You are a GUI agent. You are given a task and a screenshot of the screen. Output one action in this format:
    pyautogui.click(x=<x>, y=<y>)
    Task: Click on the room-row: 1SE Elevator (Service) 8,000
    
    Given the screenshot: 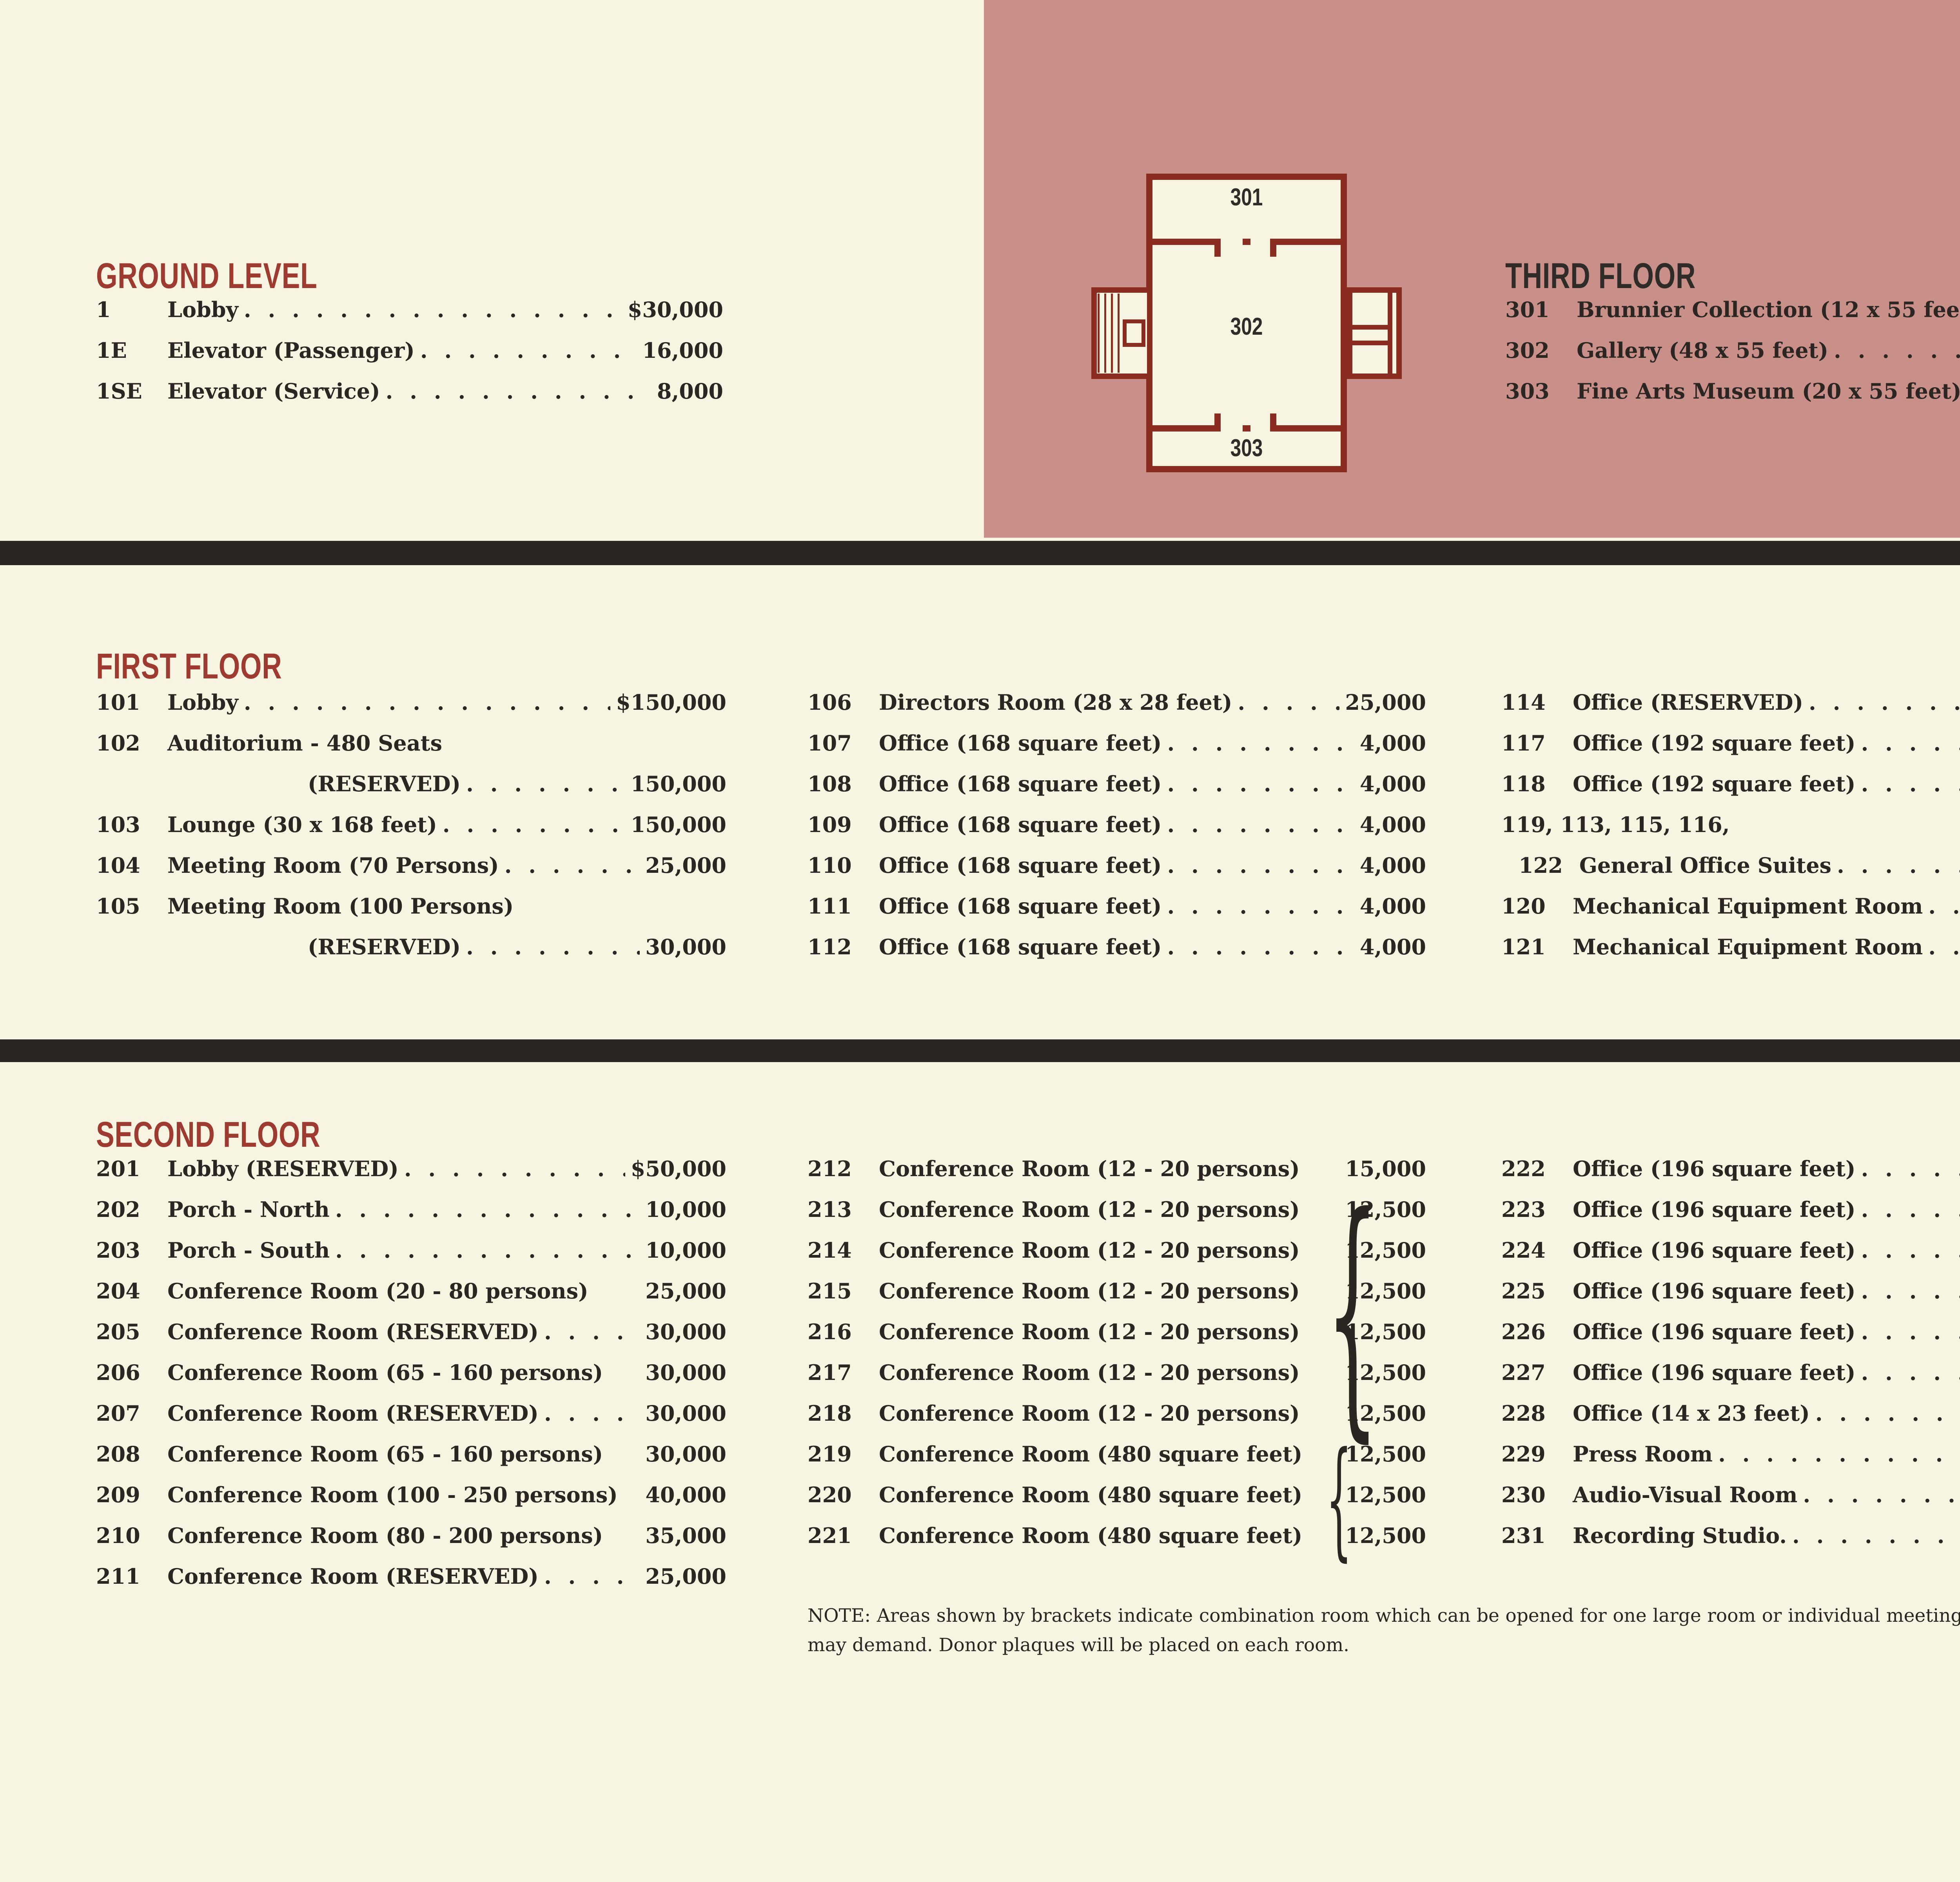 What is the action you would take?
    pyautogui.click(x=409, y=399)
    